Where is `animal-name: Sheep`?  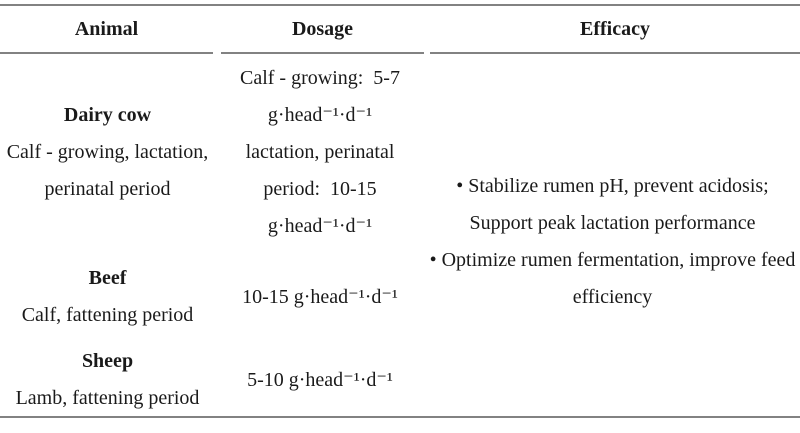
animal-name: Sheep is located at coordinates (107, 361).